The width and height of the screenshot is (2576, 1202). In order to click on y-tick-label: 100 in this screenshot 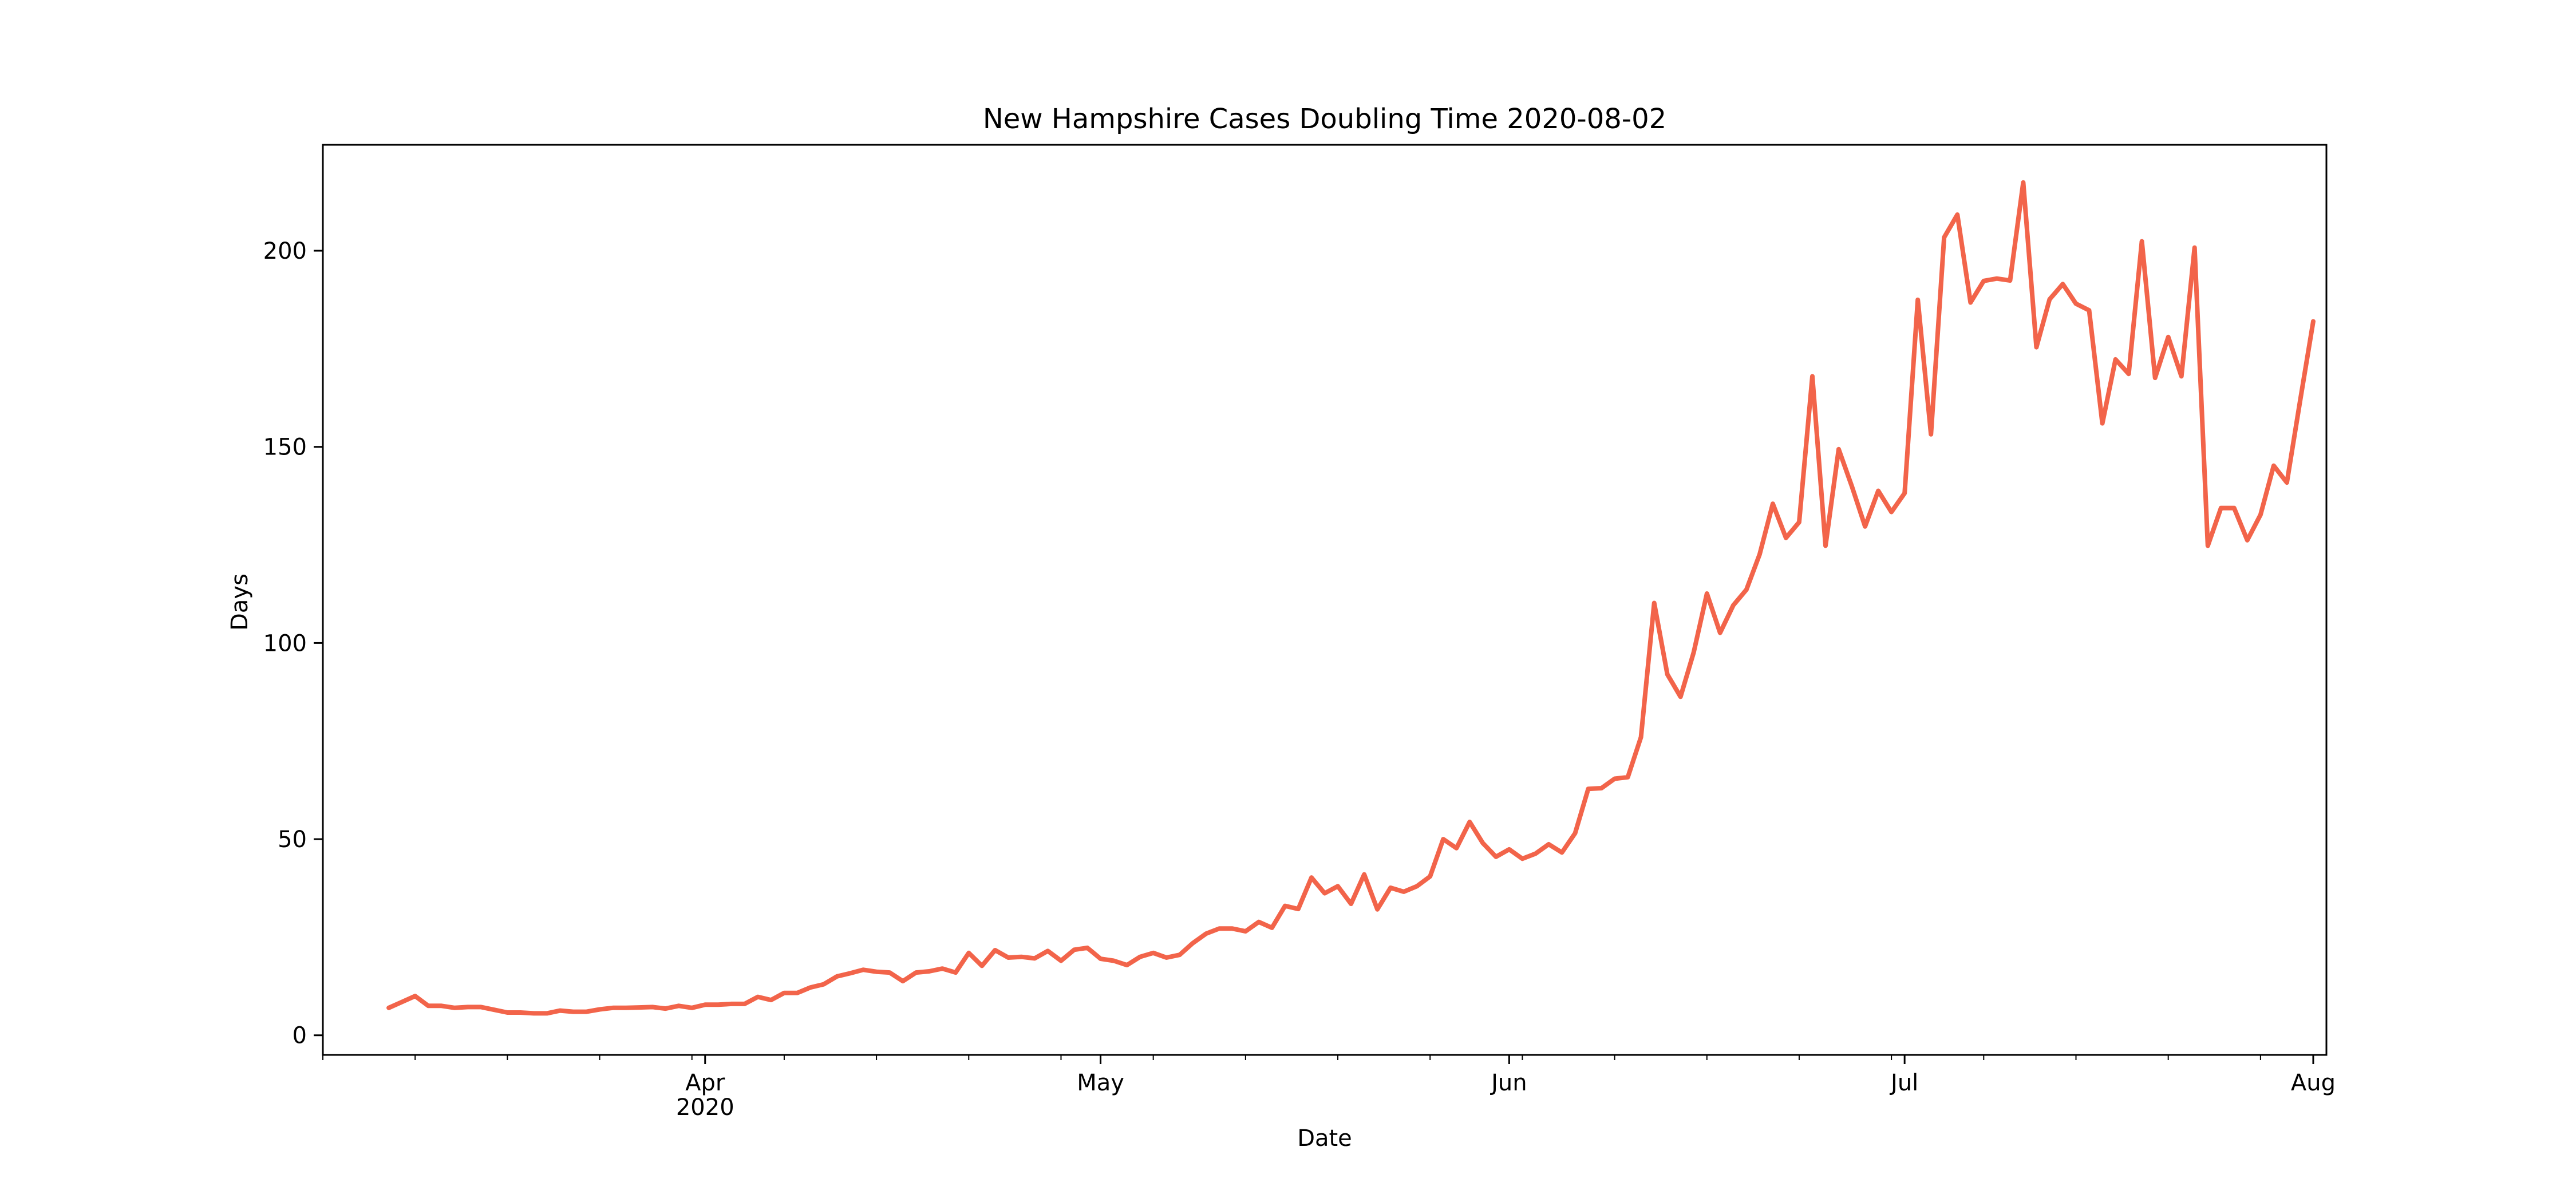, I will do `click(285, 644)`.